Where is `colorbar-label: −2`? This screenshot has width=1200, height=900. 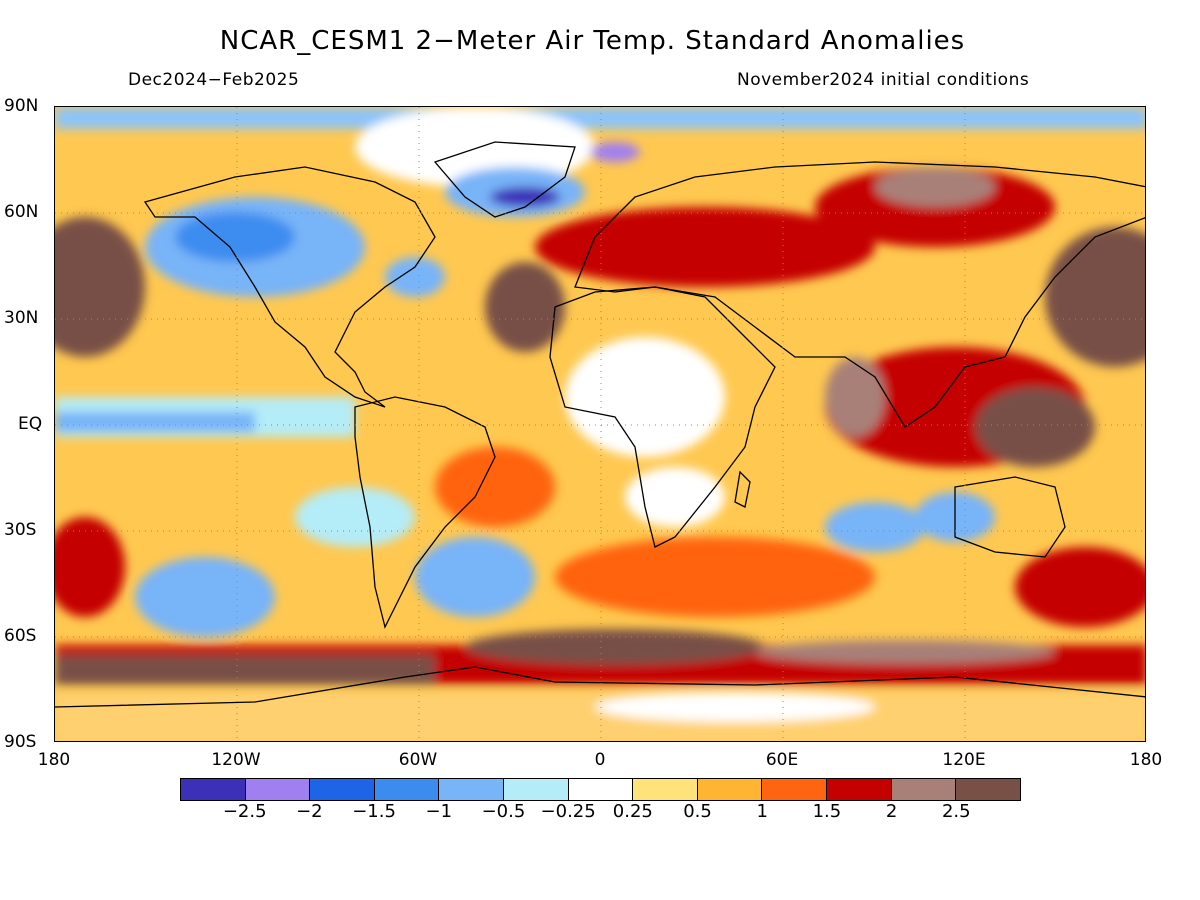 colorbar-label: −2 is located at coordinates (309, 811).